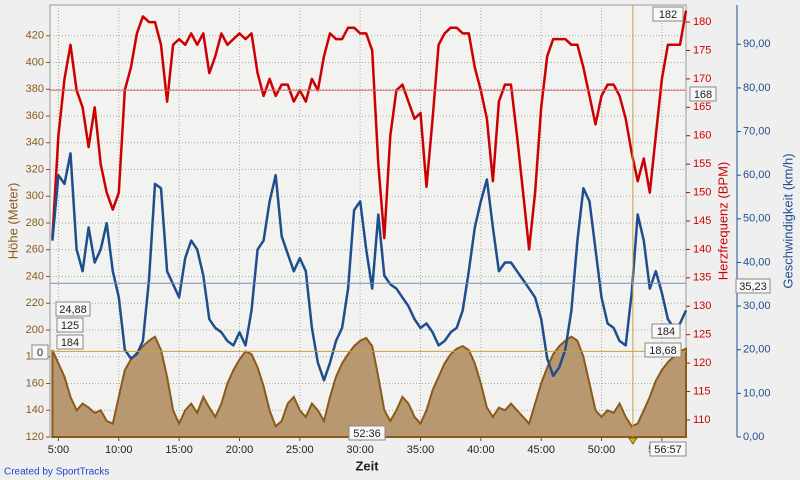  I want to click on x-tick-label: 45:00, so click(541, 450).